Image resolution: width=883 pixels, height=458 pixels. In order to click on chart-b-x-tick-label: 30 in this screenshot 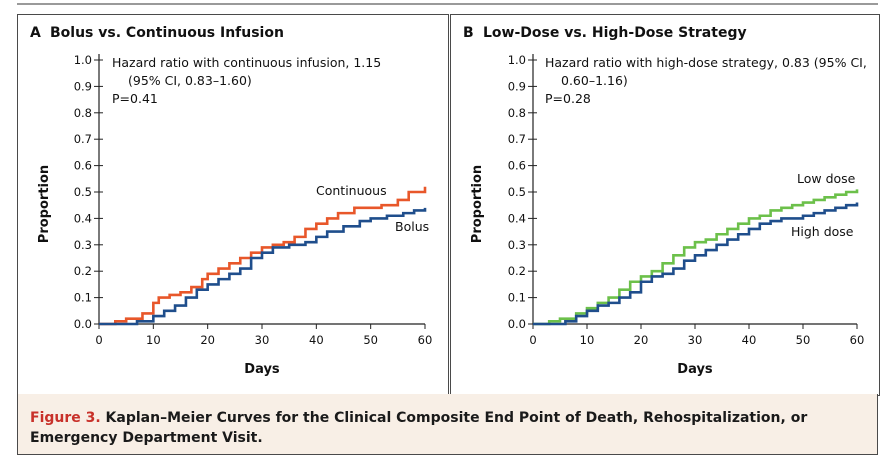, I will do `click(695, 340)`.